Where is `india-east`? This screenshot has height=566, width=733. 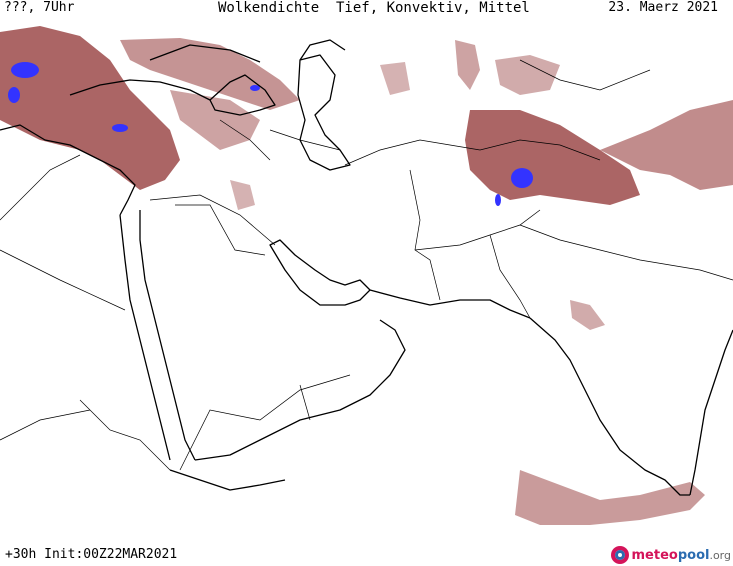 india-east is located at coordinates (711, 412).